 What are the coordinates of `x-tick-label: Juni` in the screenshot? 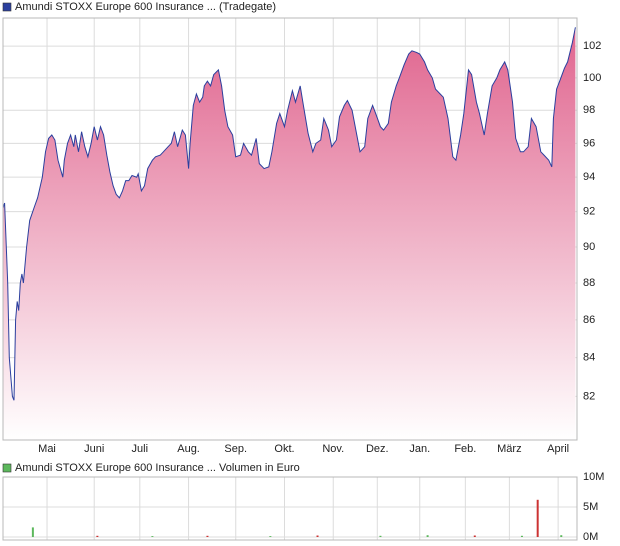 It's located at (94, 449).